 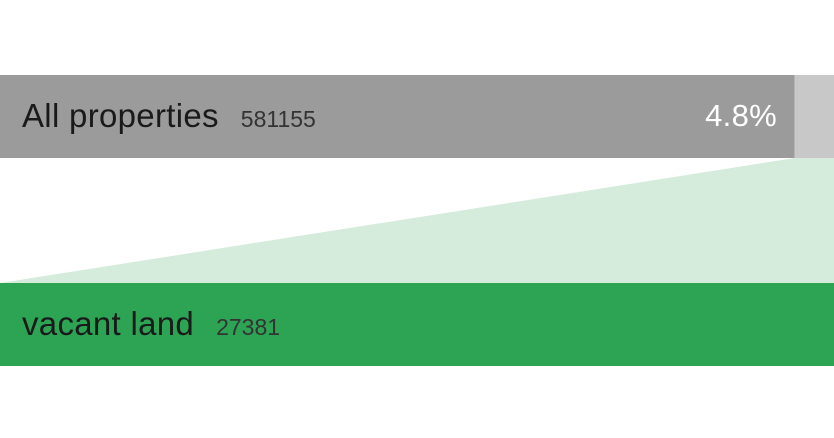 What do you see at coordinates (120, 115) in the screenshot?
I see `total-row-name: All properties` at bounding box center [120, 115].